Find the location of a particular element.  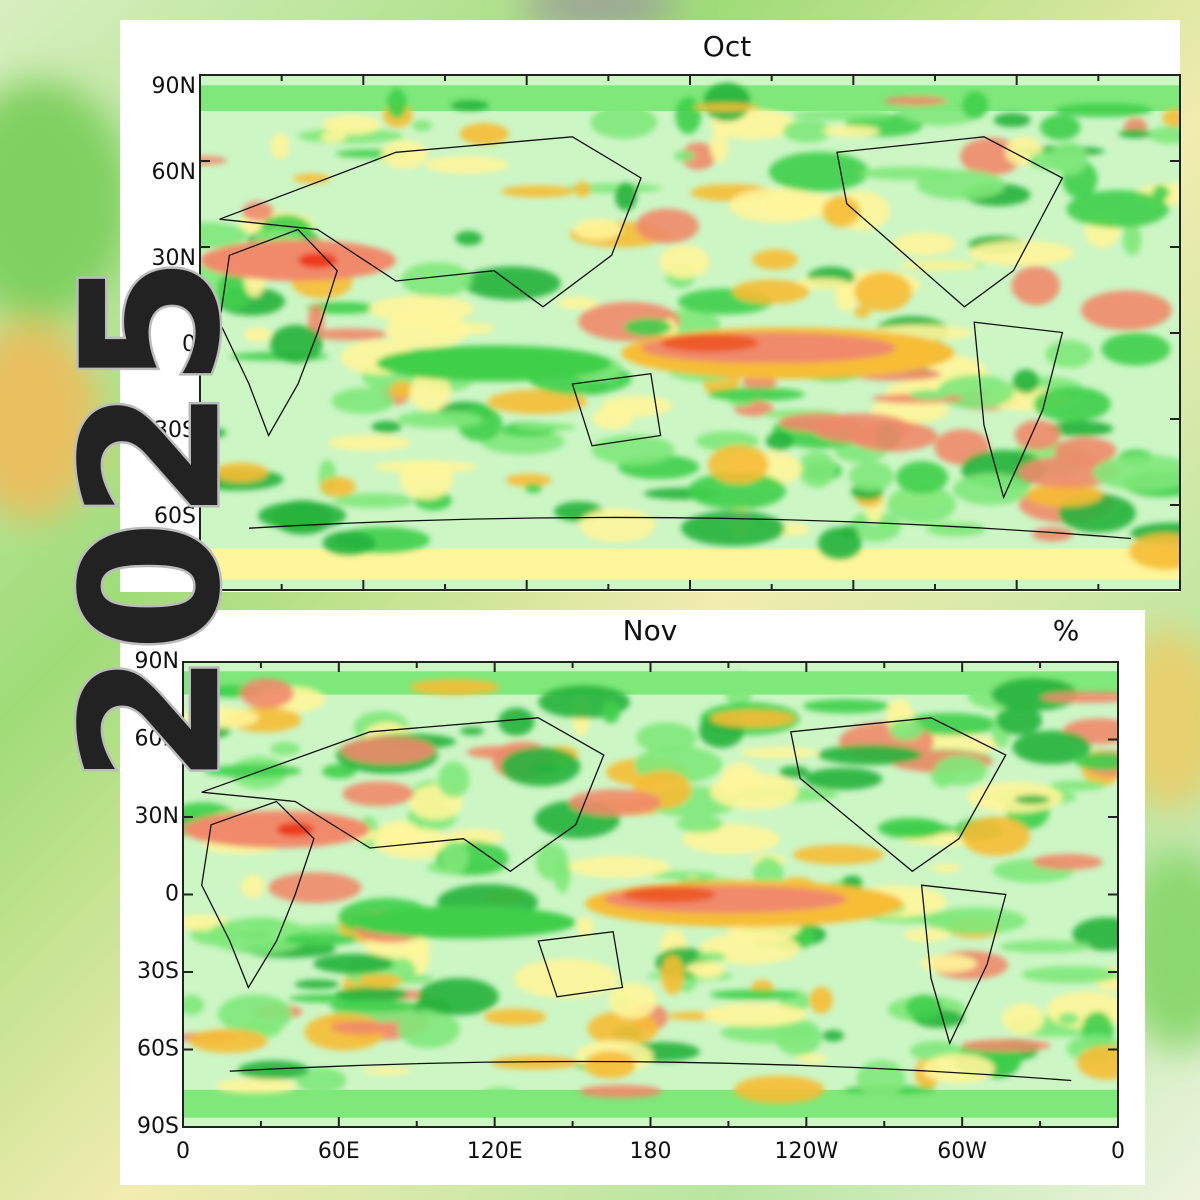

lon-label: 0 is located at coordinates (183, 1151).